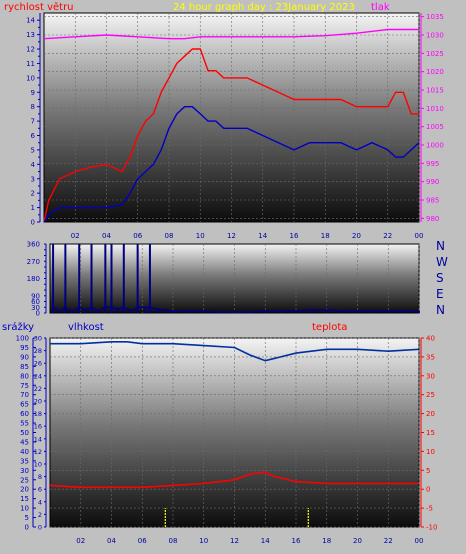 The width and height of the screenshot is (466, 554). I want to click on axis-tick-label: 11, so click(30, 64).